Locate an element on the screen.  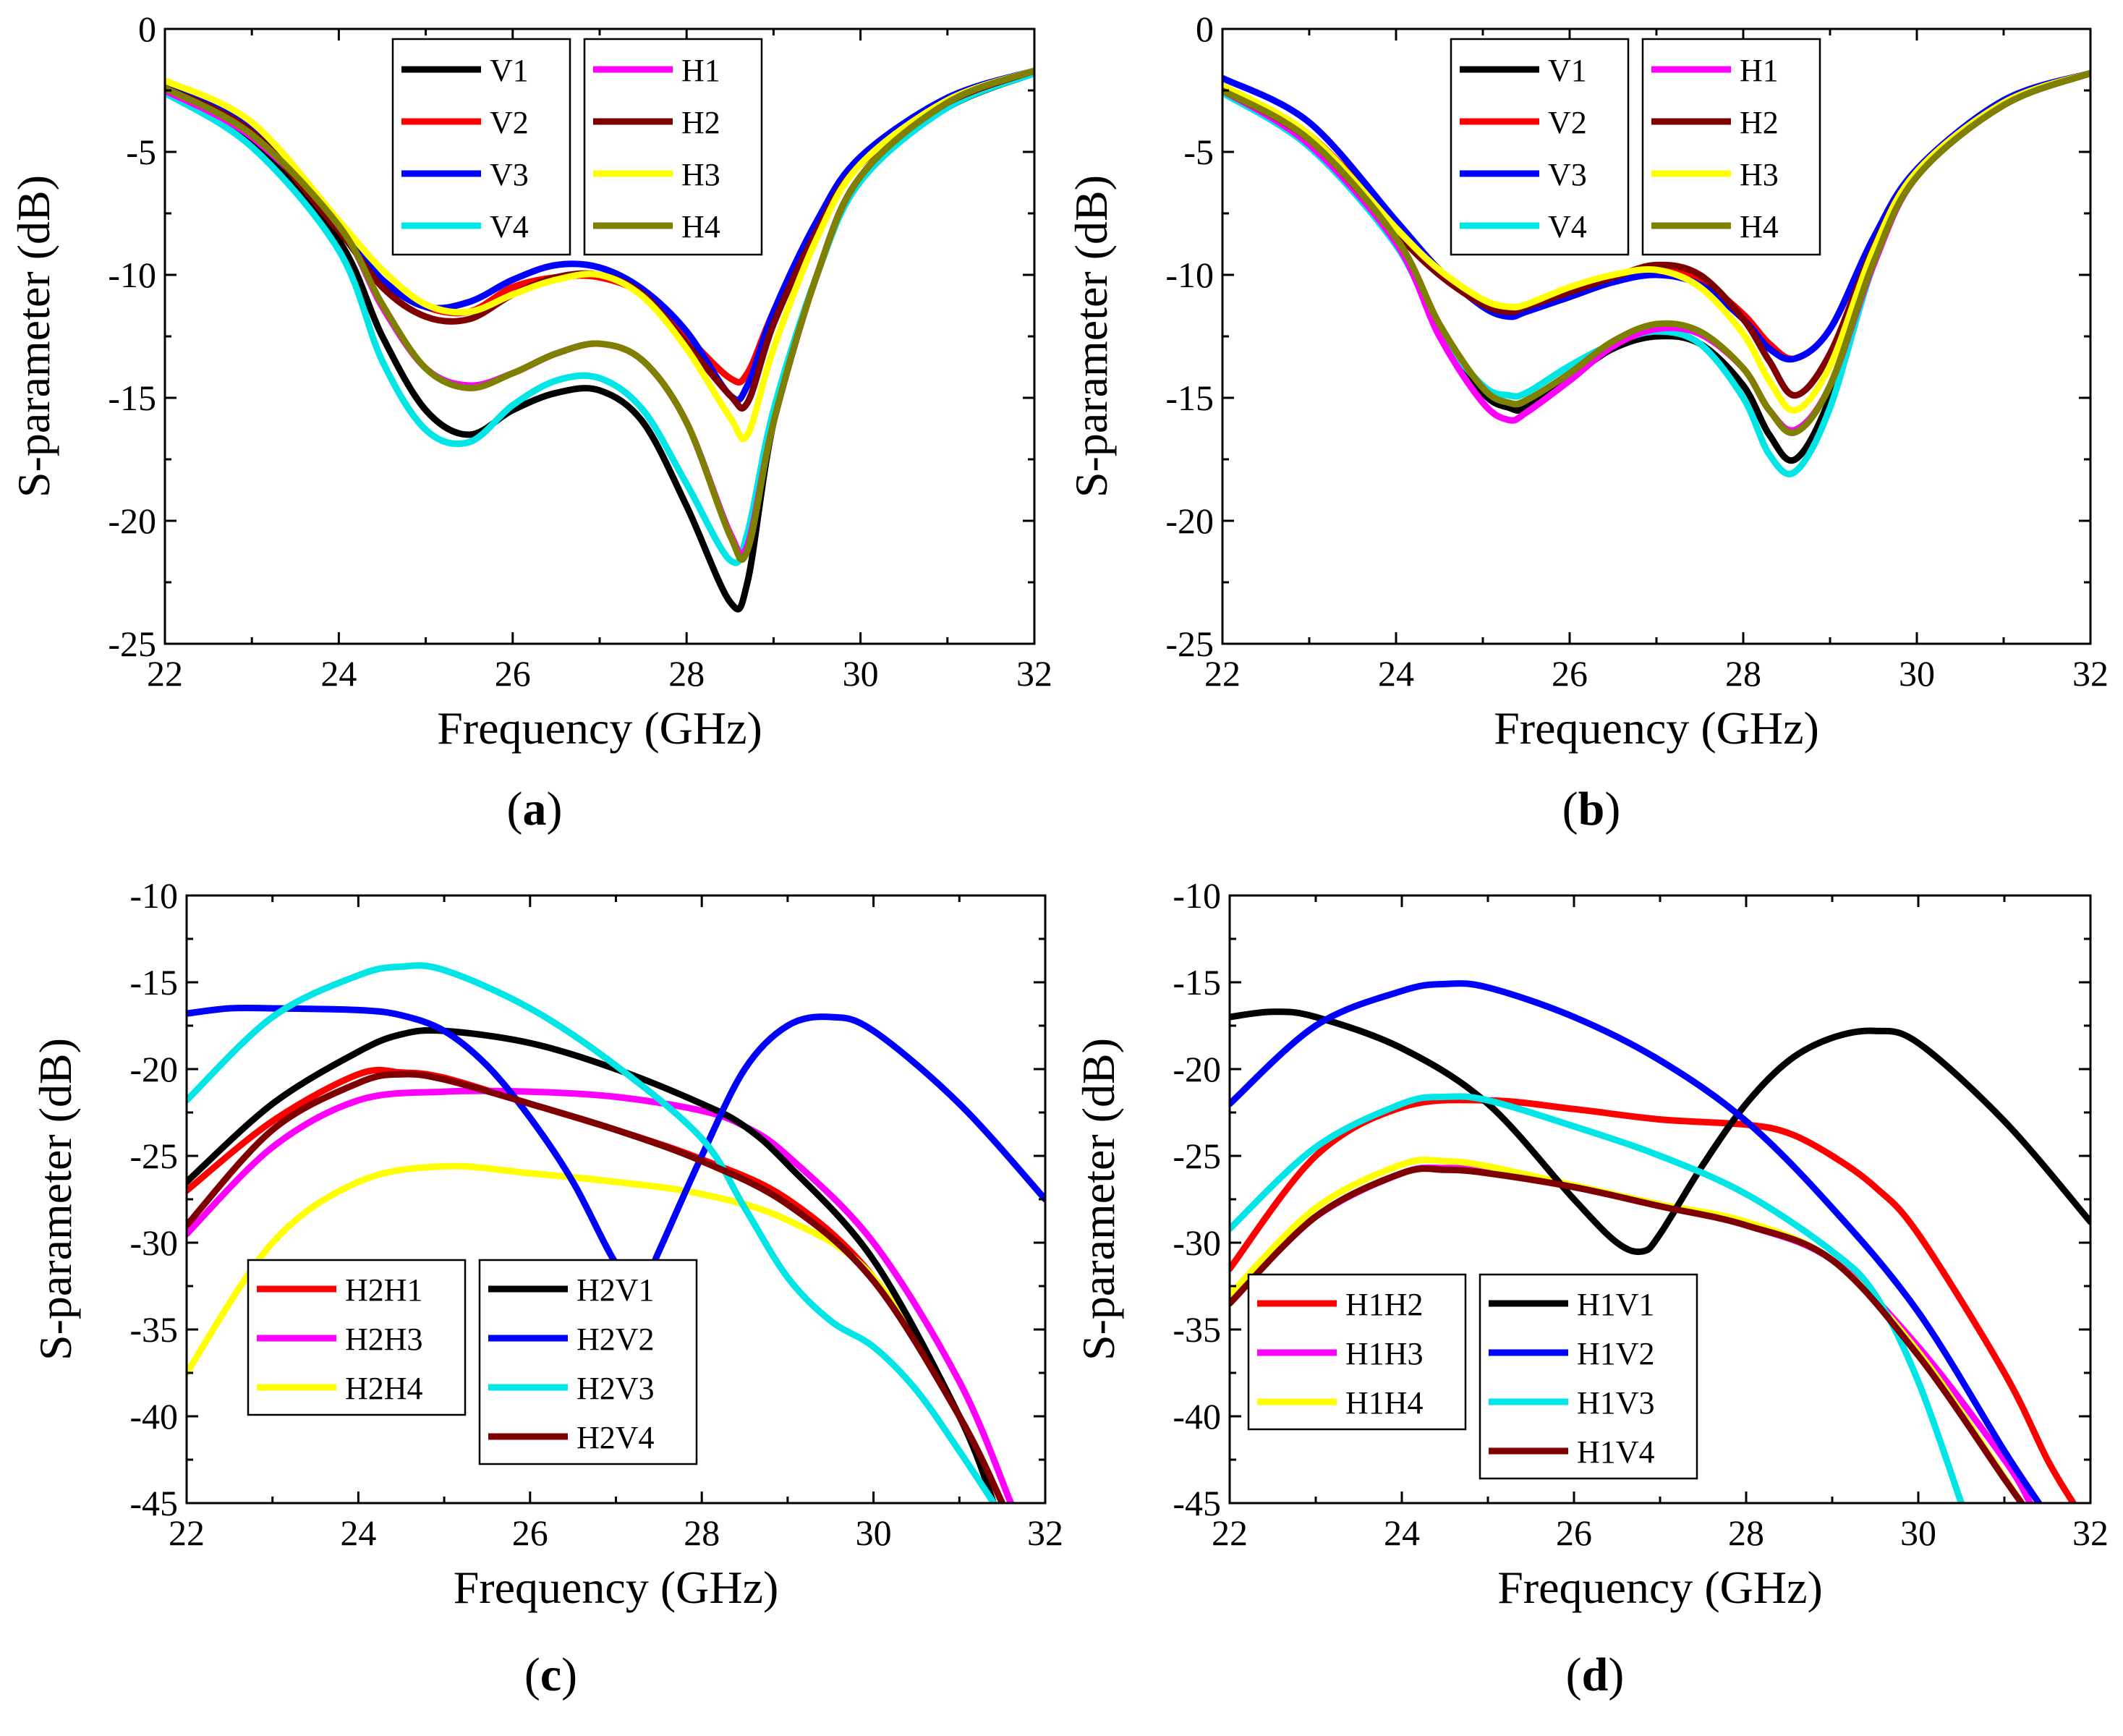
legend-label-H2H3: H2H3 is located at coordinates (384, 1339).